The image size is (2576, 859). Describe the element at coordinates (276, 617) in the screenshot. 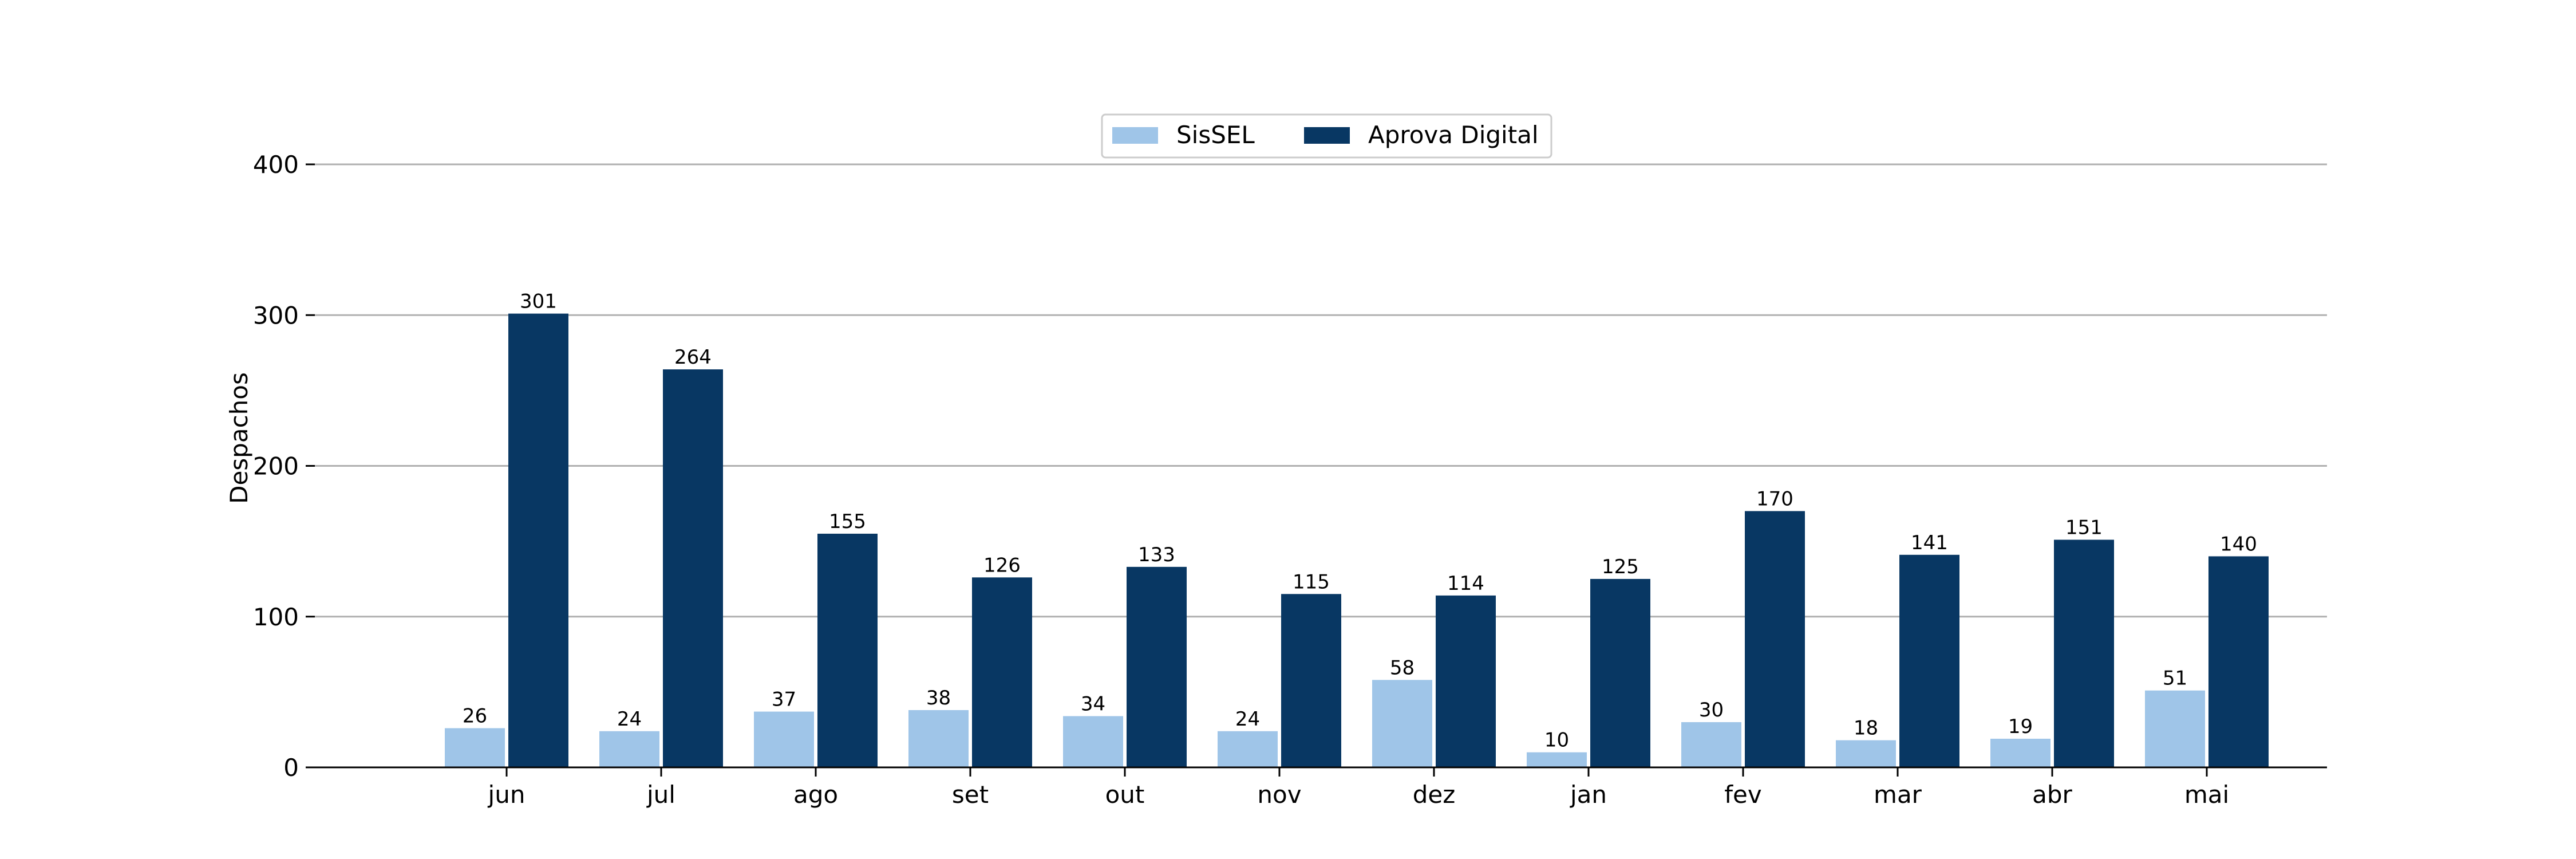

I see `y-tick-label-100: 100` at that location.